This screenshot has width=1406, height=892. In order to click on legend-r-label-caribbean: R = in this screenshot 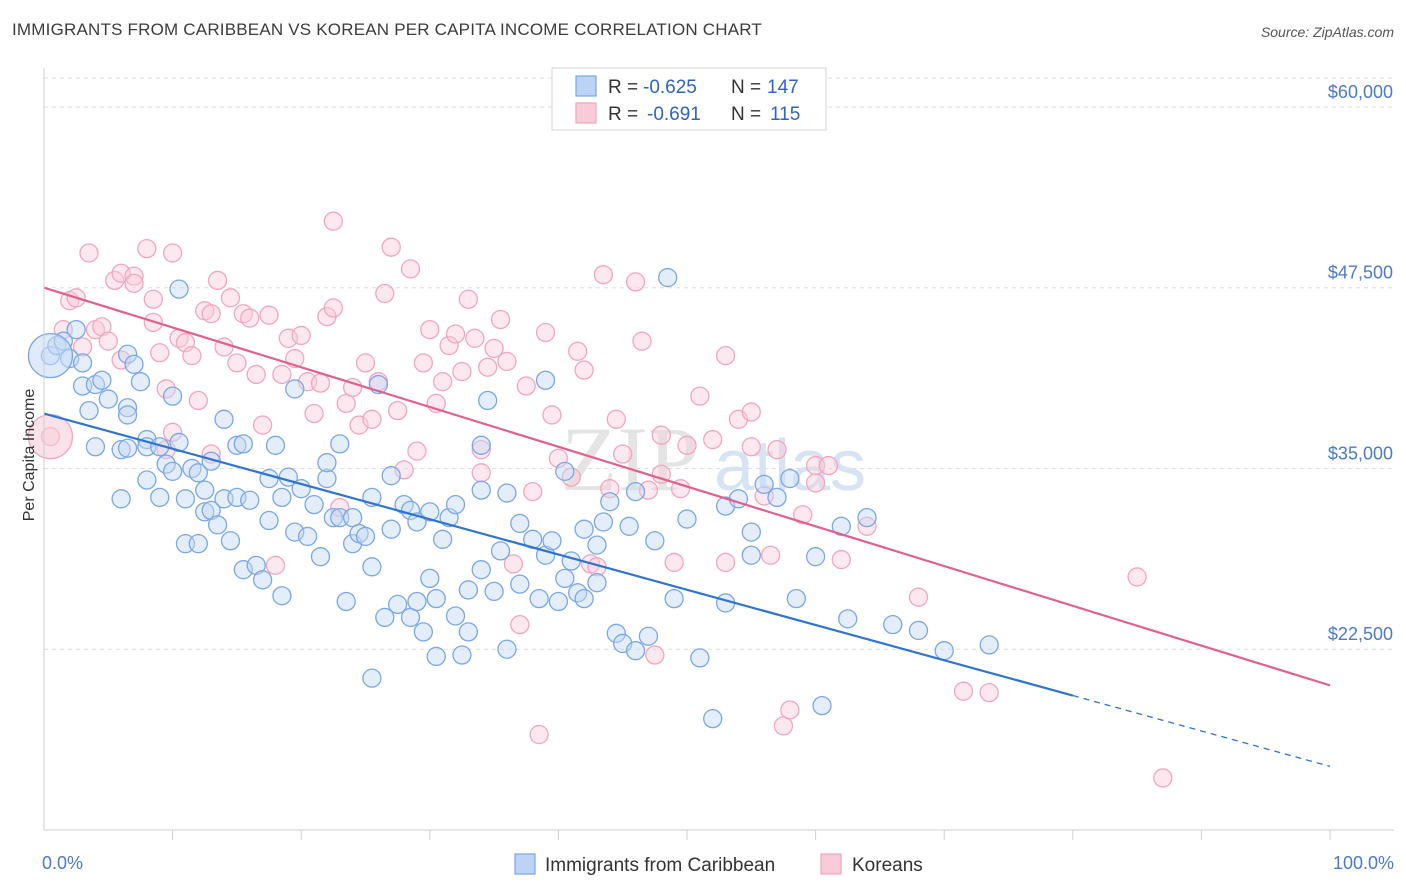, I will do `click(623, 87)`.